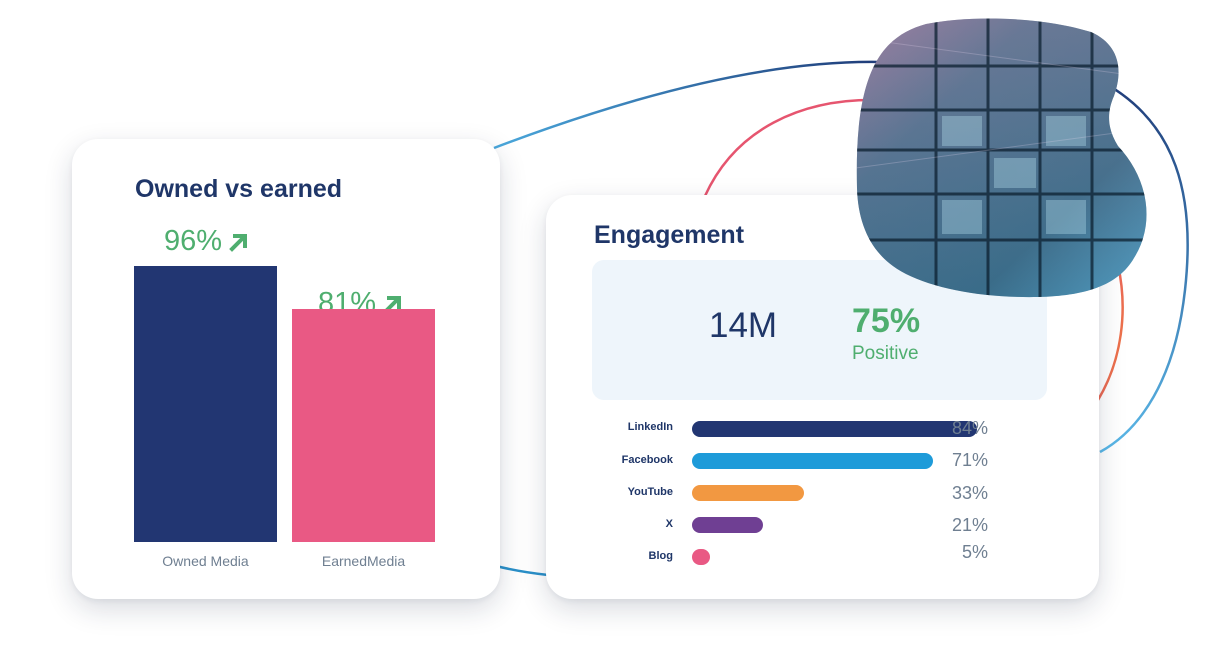  I want to click on bar-youtube, so click(748, 493).